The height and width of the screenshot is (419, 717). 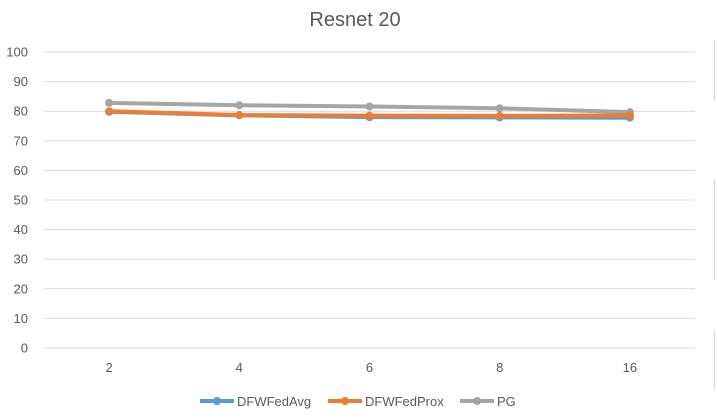 What do you see at coordinates (21, 81) in the screenshot?
I see `y-tick-label: 90` at bounding box center [21, 81].